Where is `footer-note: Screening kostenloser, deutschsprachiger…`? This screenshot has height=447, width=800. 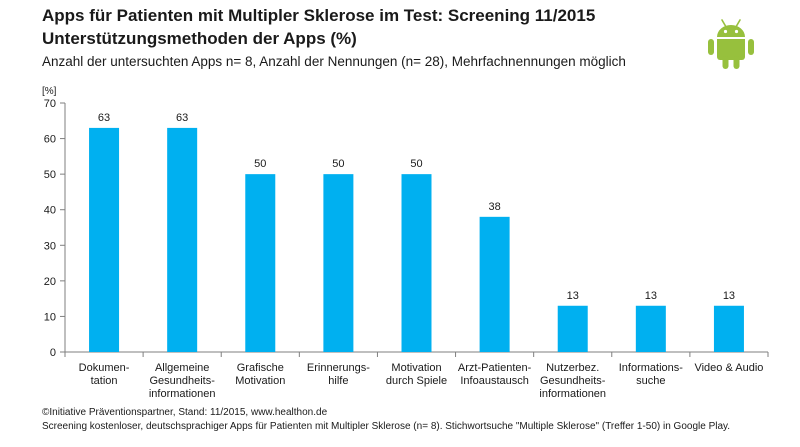
footer-note: Screening kostenloser, deutschsprachiger… is located at coordinates (386, 426).